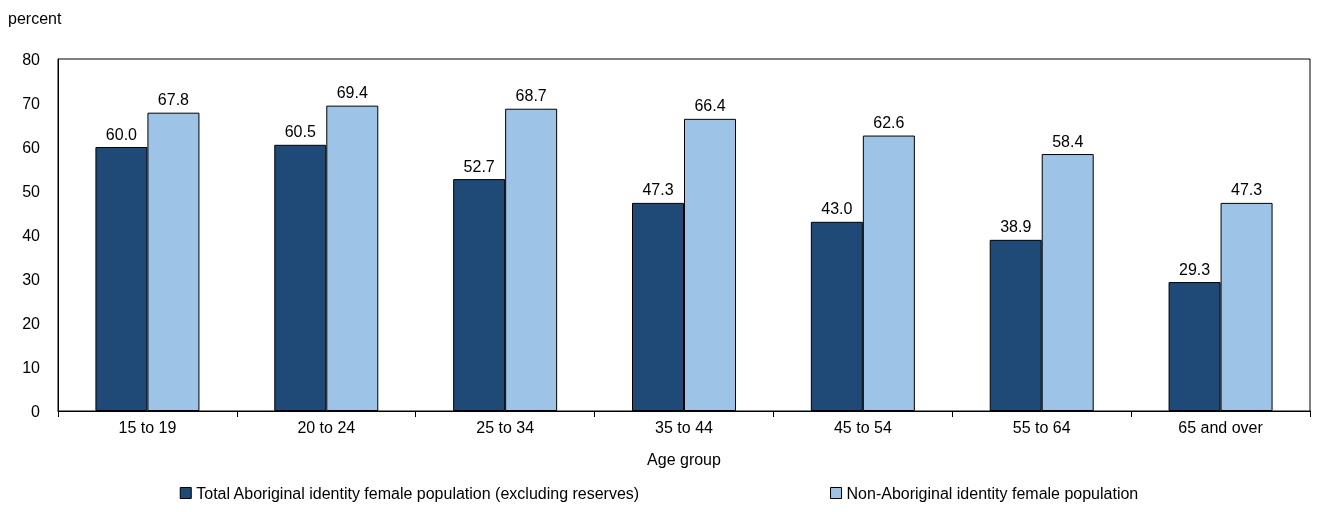 Image resolution: width=1318 pixels, height=512 pixels. Describe the element at coordinates (31, 191) in the screenshot. I see `y-tick-label: 50` at that location.